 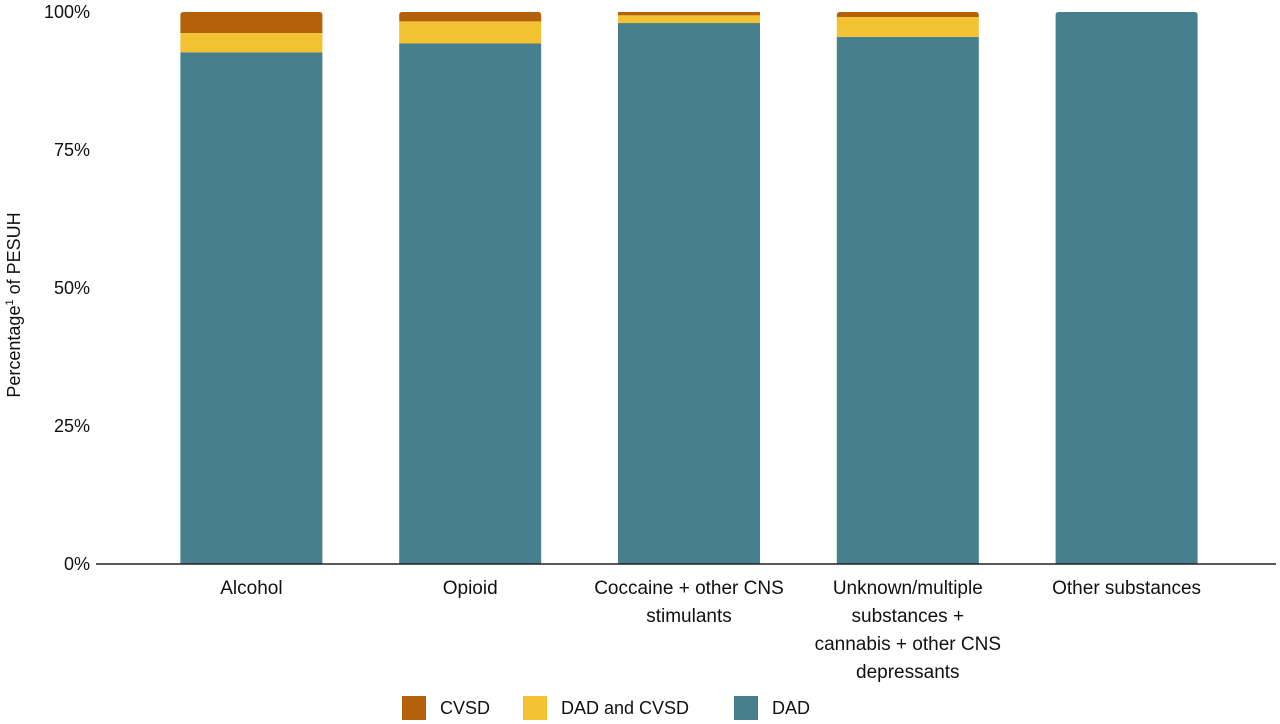 I want to click on x-category-label: Coccaine + other CNS stimulants, so click(x=689, y=602).